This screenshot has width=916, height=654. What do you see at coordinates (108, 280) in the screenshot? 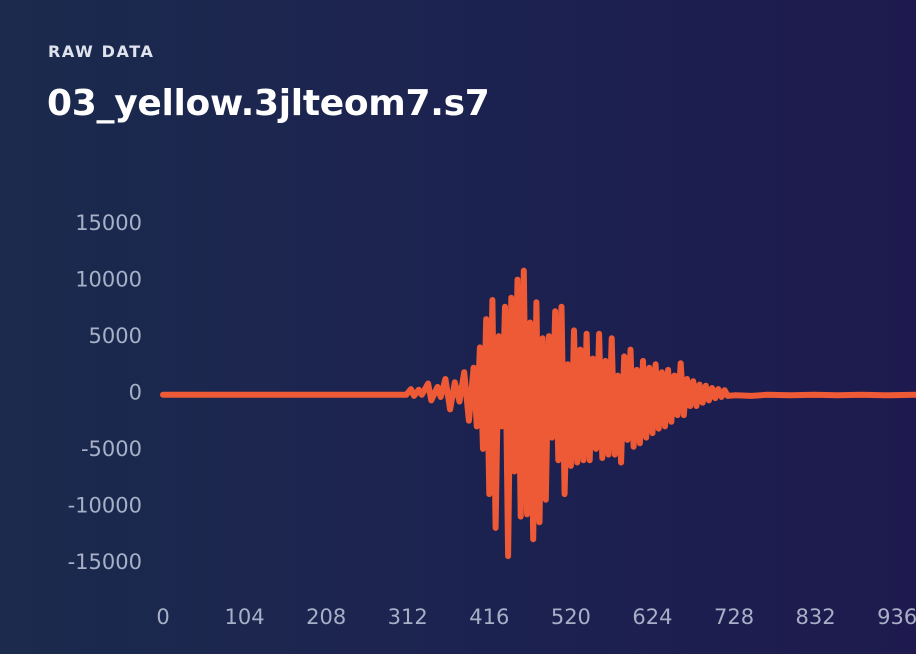
I see `y-tick-label: 10000` at bounding box center [108, 280].